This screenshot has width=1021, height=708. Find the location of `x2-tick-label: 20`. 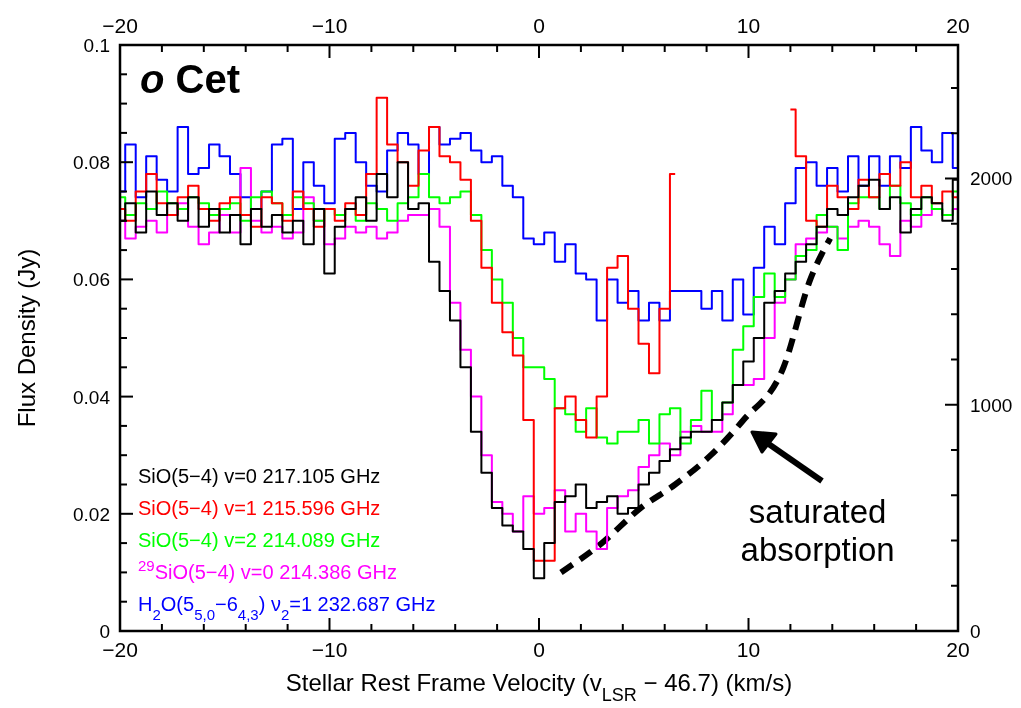

x2-tick-label: 20 is located at coordinates (958, 25).